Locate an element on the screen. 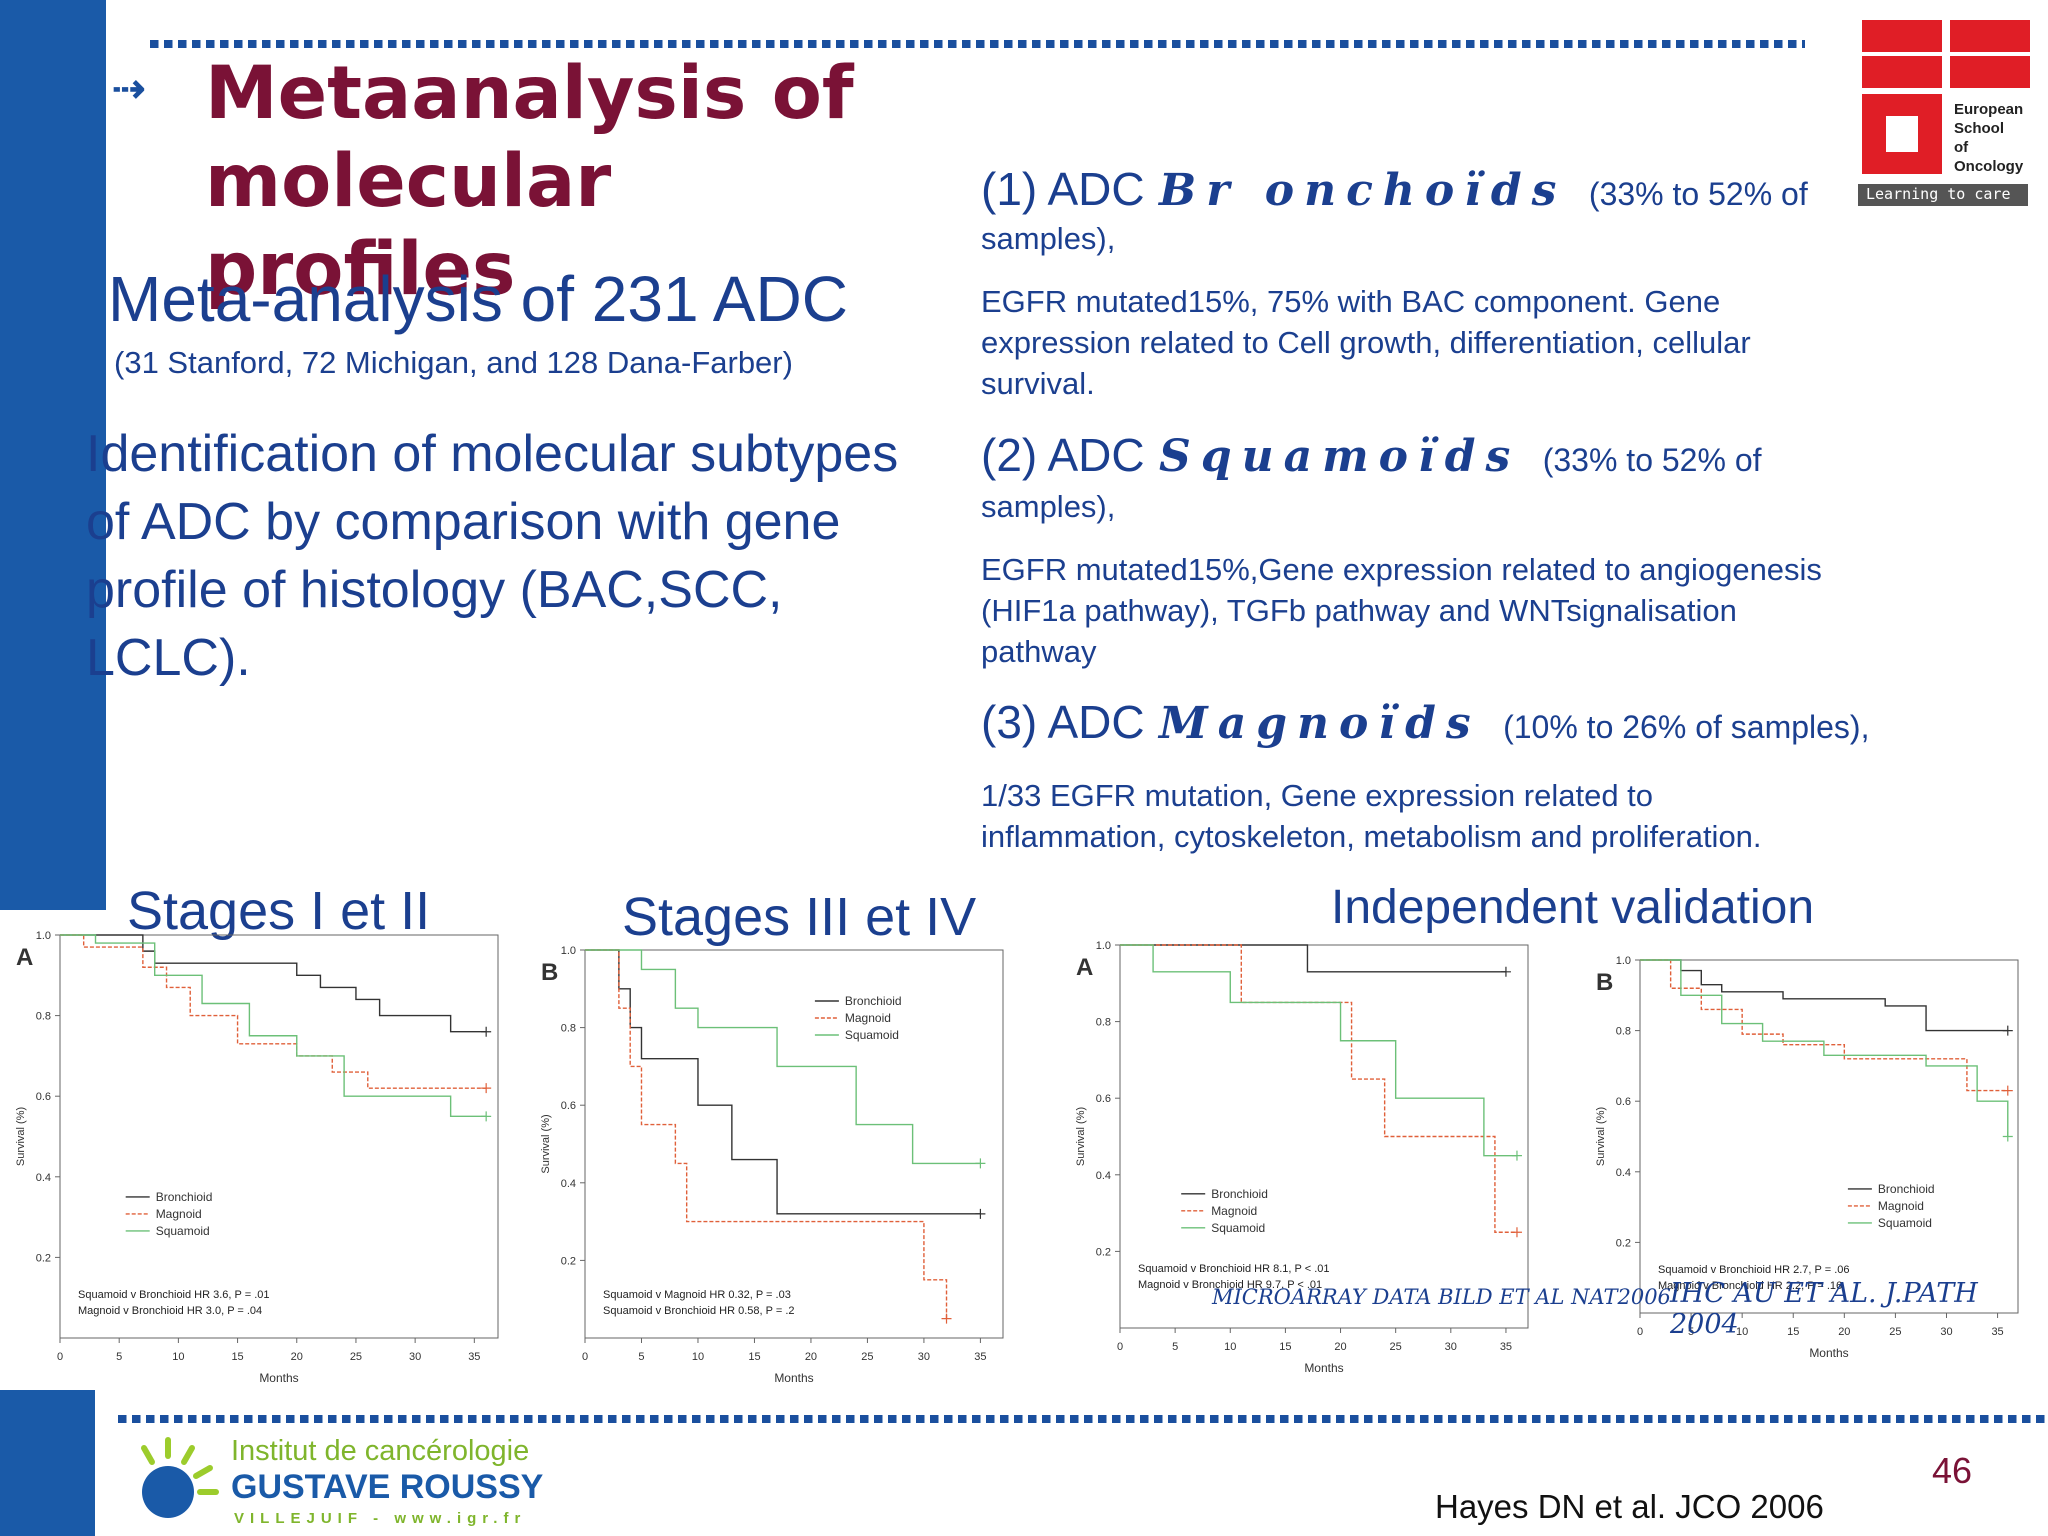 This screenshot has height=1536, width=2048. subtype-prefix: (2) ADC is located at coordinates (1063, 455).